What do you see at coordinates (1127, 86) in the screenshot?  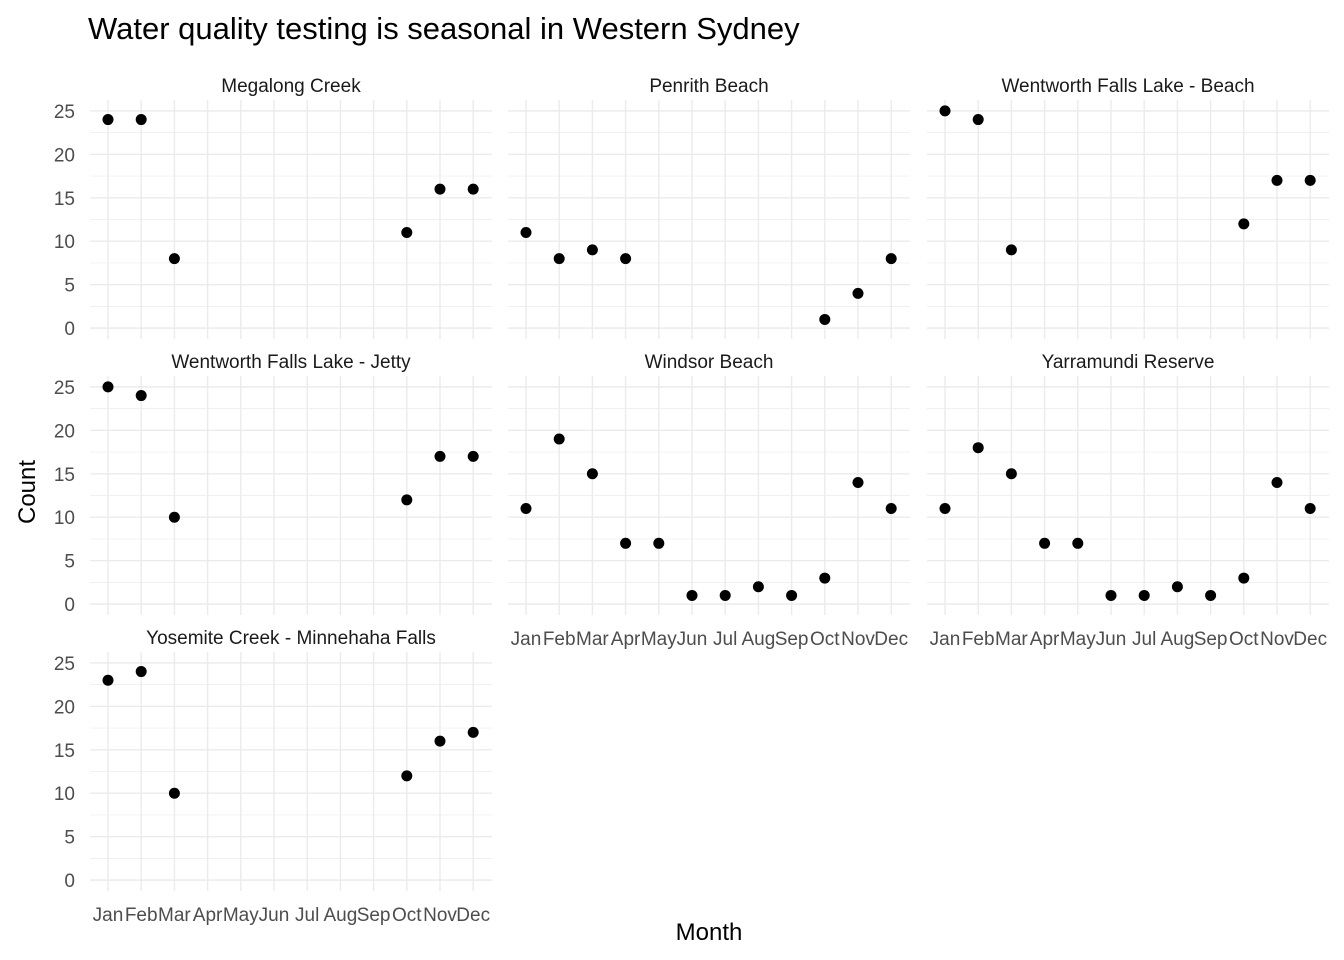 I see `facet-strip-label: Wentworth Falls Lake - Beach` at bounding box center [1127, 86].